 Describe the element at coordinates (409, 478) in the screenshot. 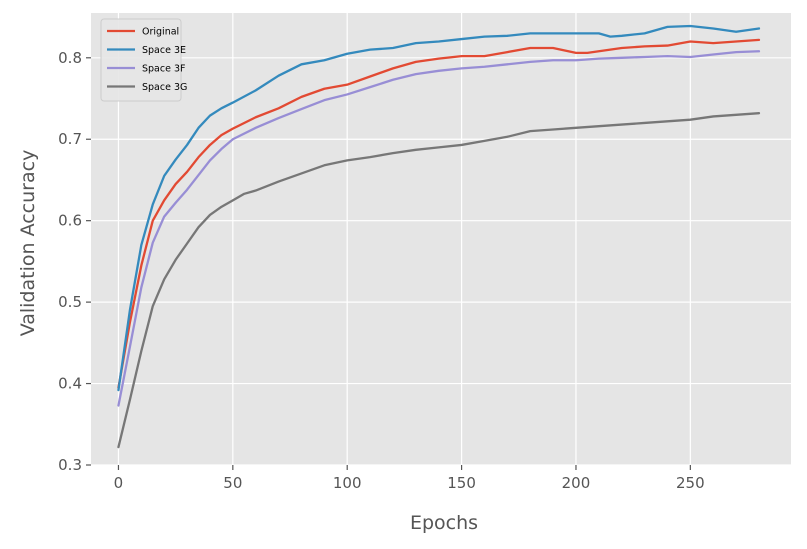

I see `x-axis: 0 50 100 150 200 250` at that location.